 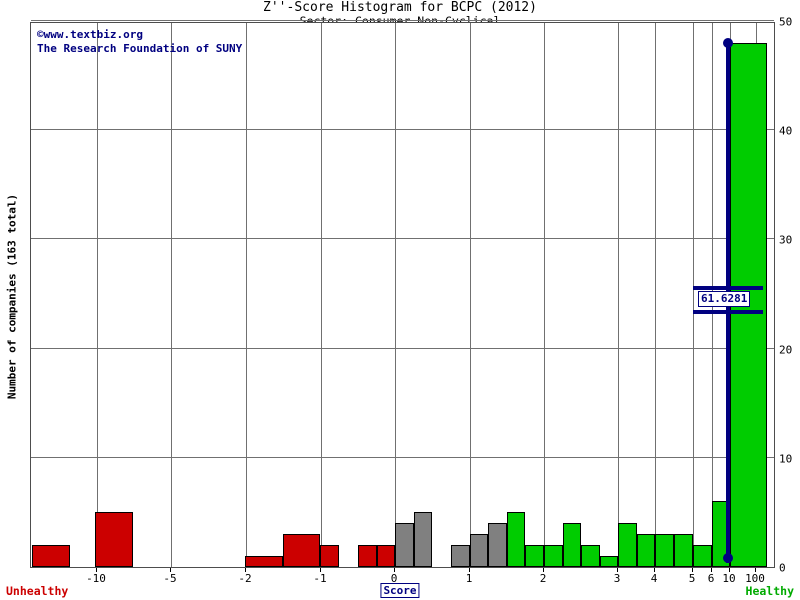 What do you see at coordinates (755, 578) in the screenshot?
I see `x-tick-label: 100` at bounding box center [755, 578].